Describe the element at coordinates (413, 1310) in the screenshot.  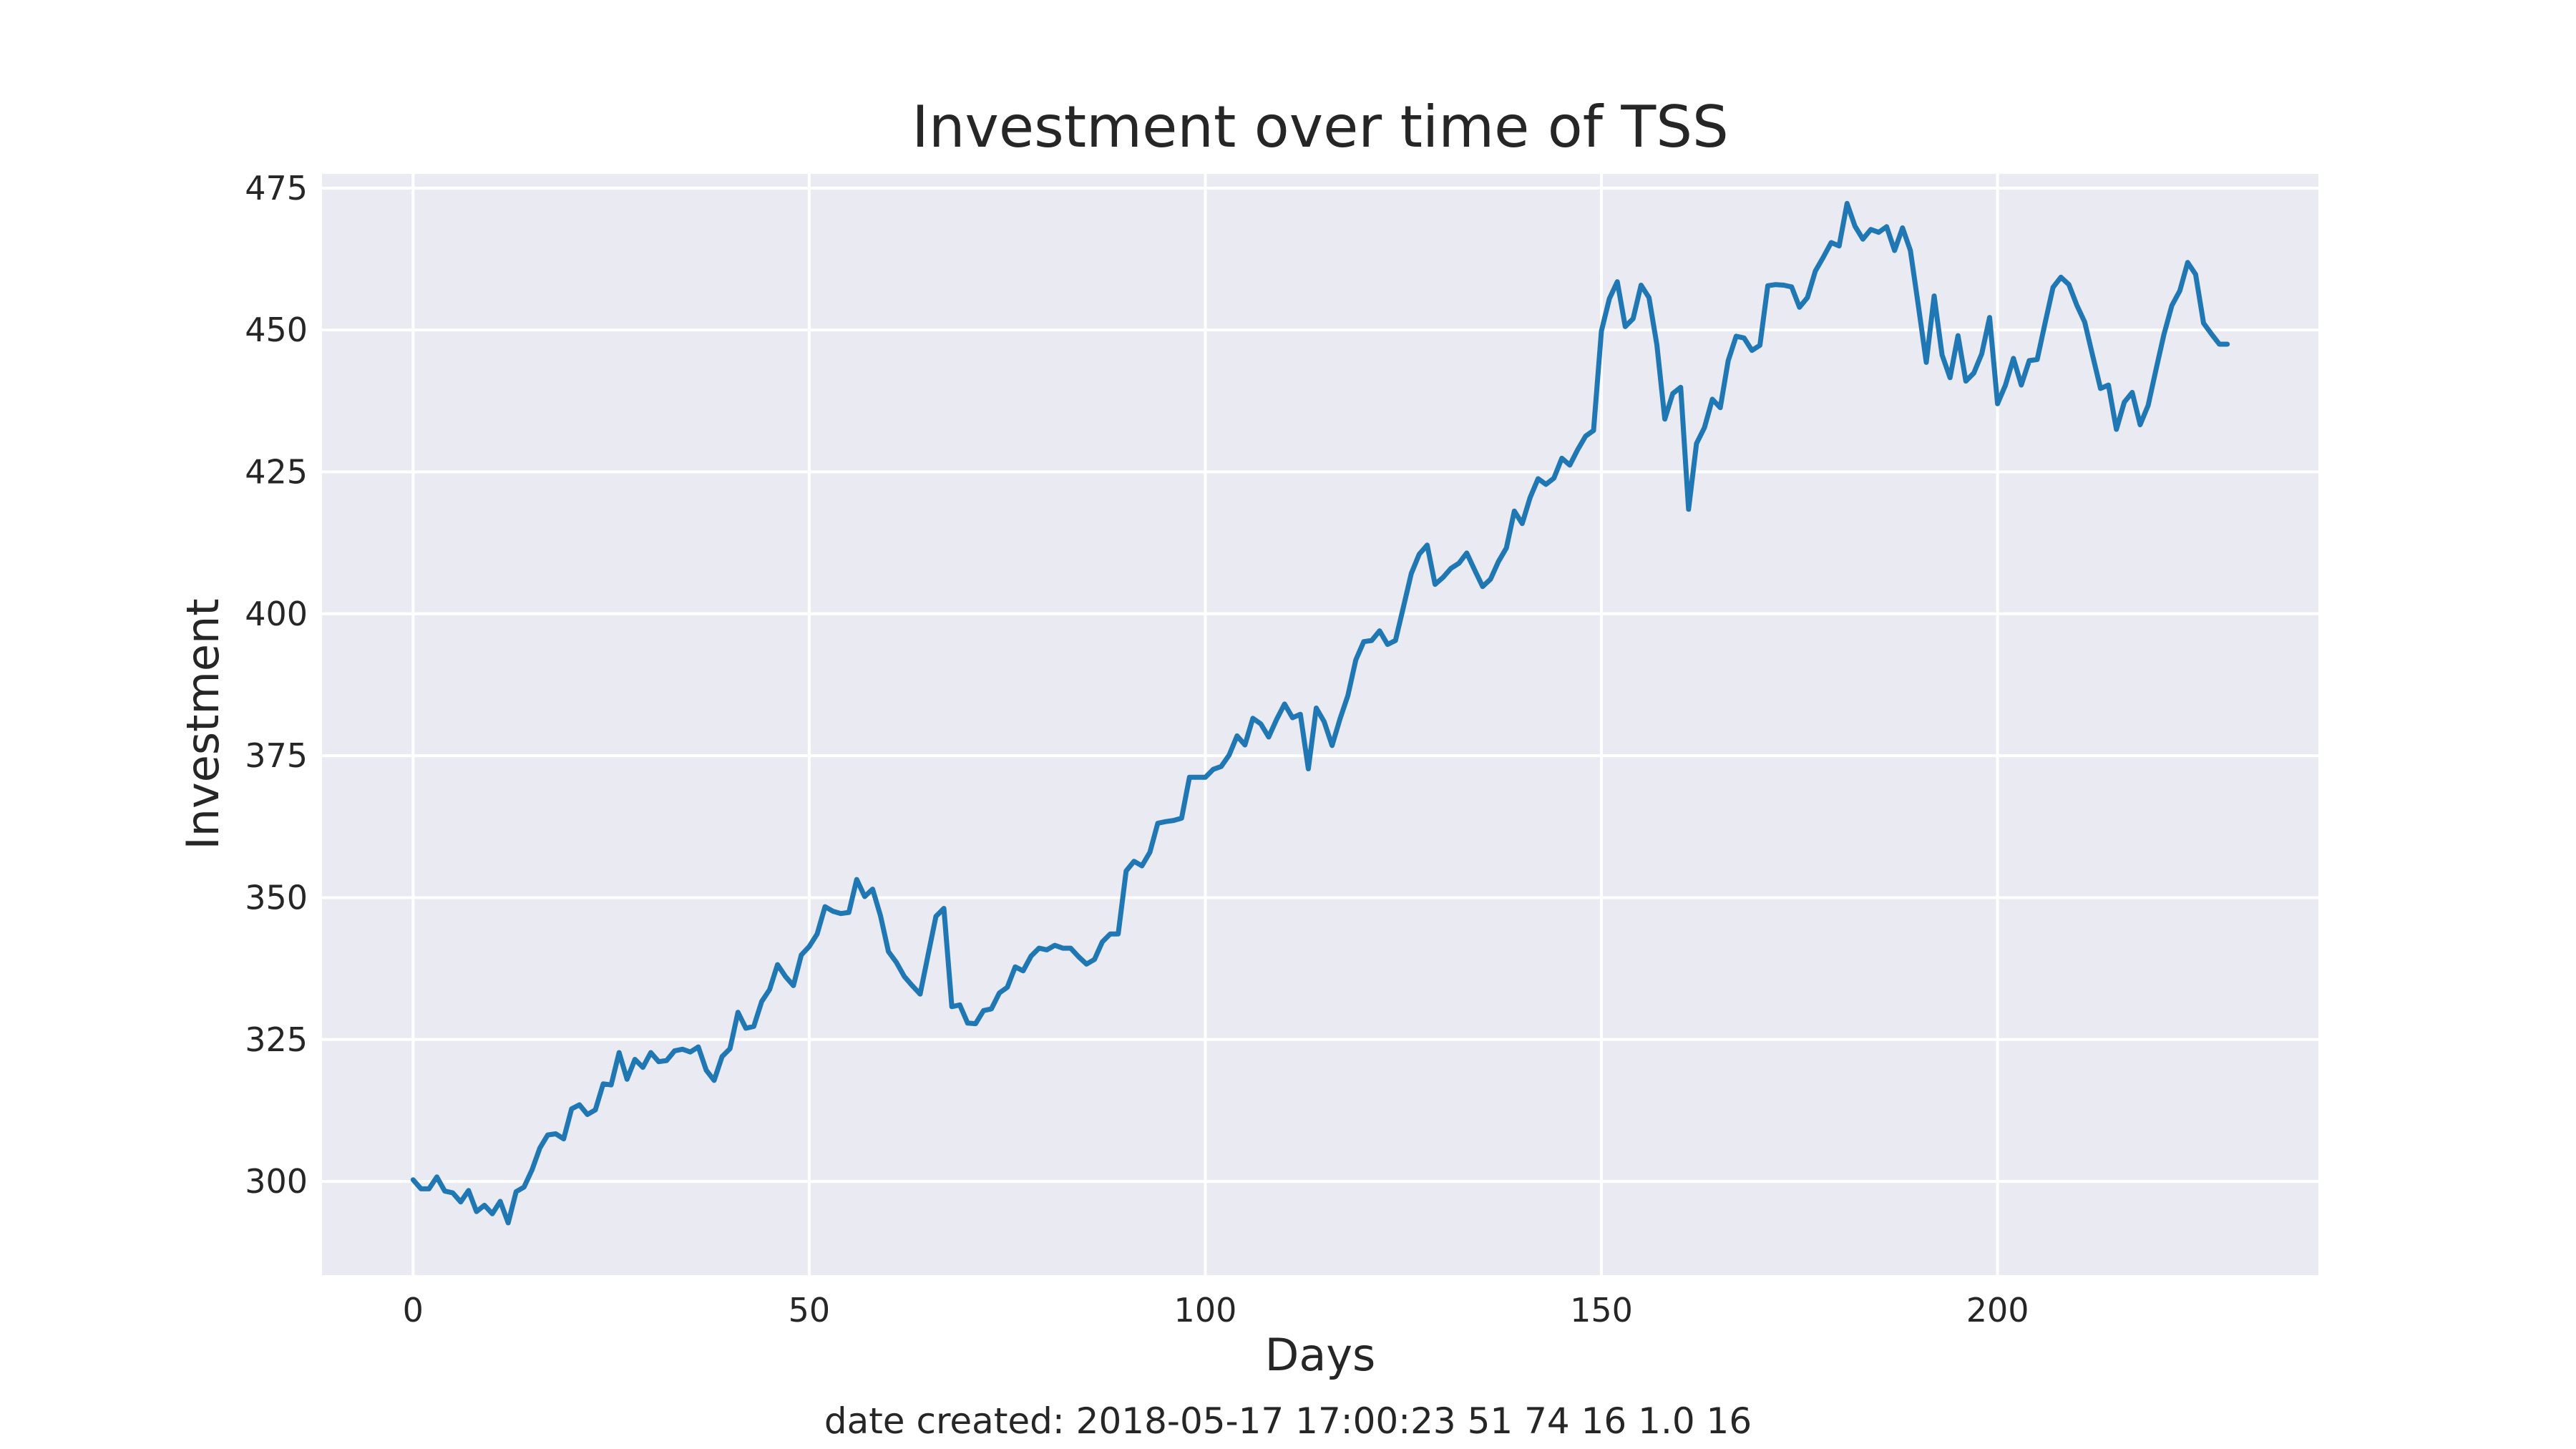
I see `x-tick-label: 0` at that location.